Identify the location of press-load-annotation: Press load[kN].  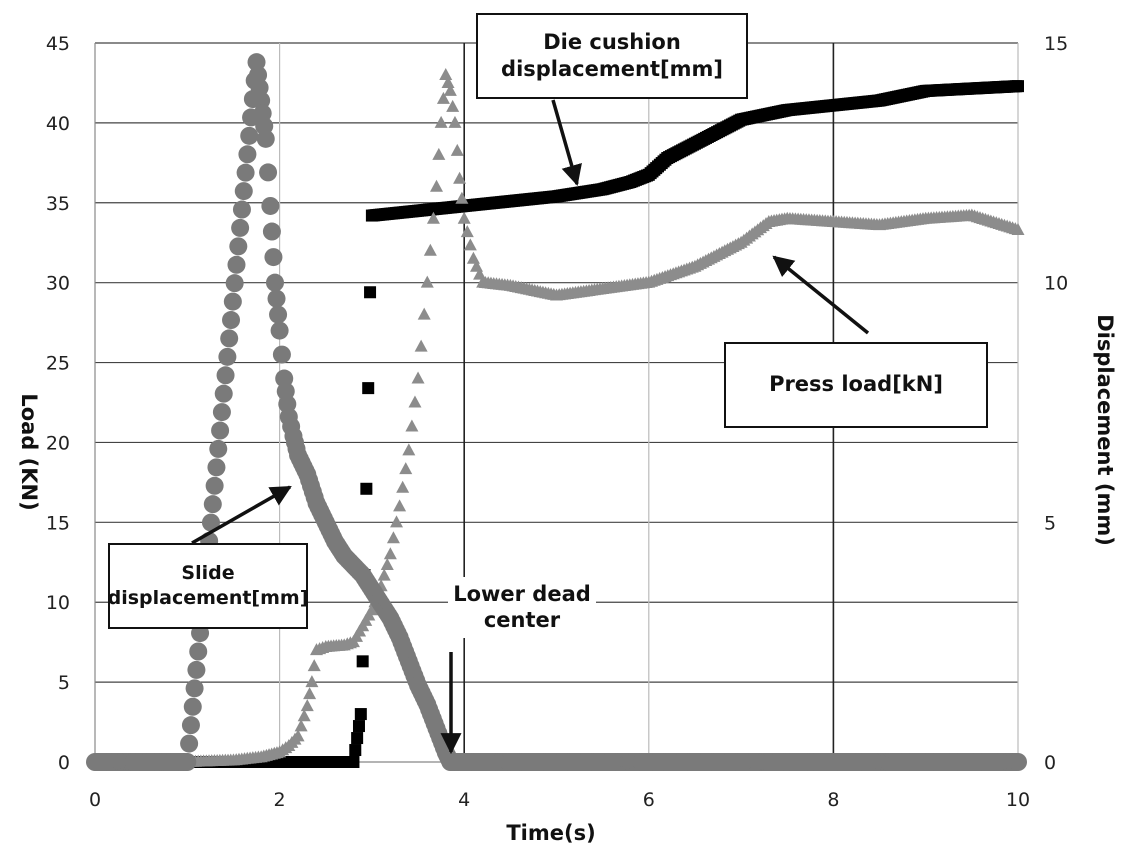
(856, 385).